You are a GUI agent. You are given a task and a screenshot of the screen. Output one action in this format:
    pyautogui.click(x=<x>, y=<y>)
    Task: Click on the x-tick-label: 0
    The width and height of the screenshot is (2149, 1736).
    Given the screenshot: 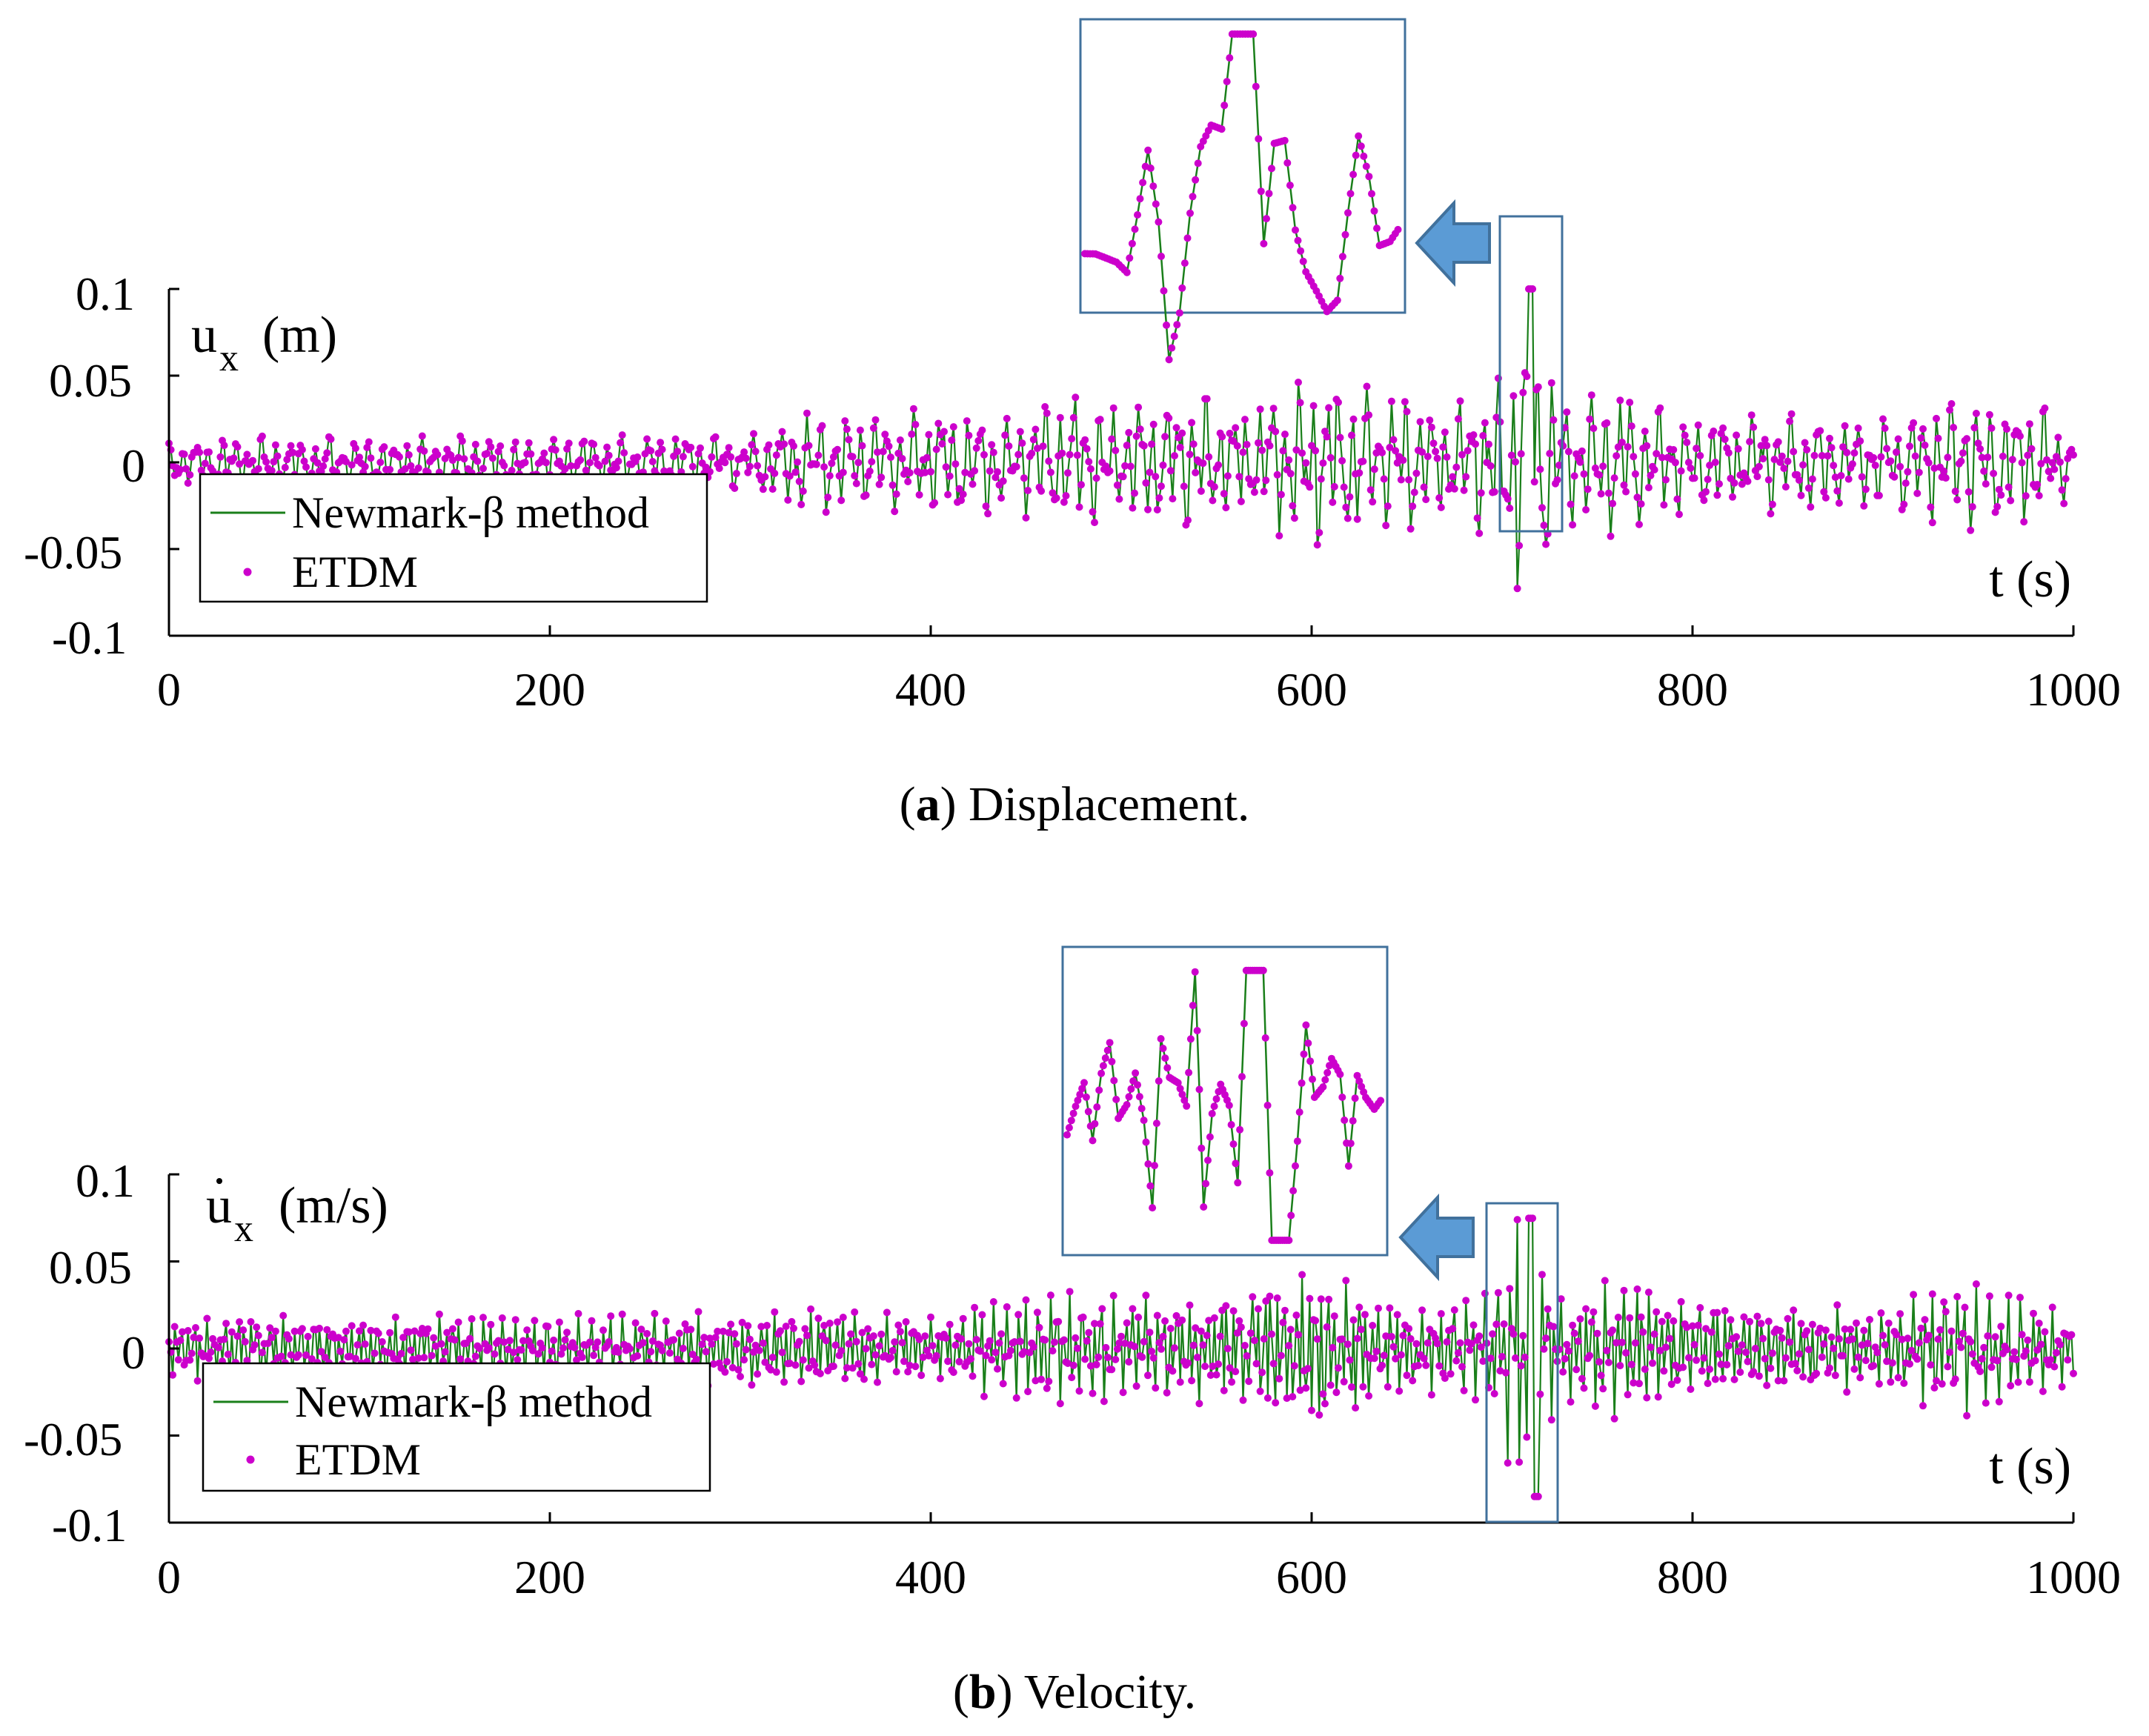 What is the action you would take?
    pyautogui.click(x=169, y=1577)
    